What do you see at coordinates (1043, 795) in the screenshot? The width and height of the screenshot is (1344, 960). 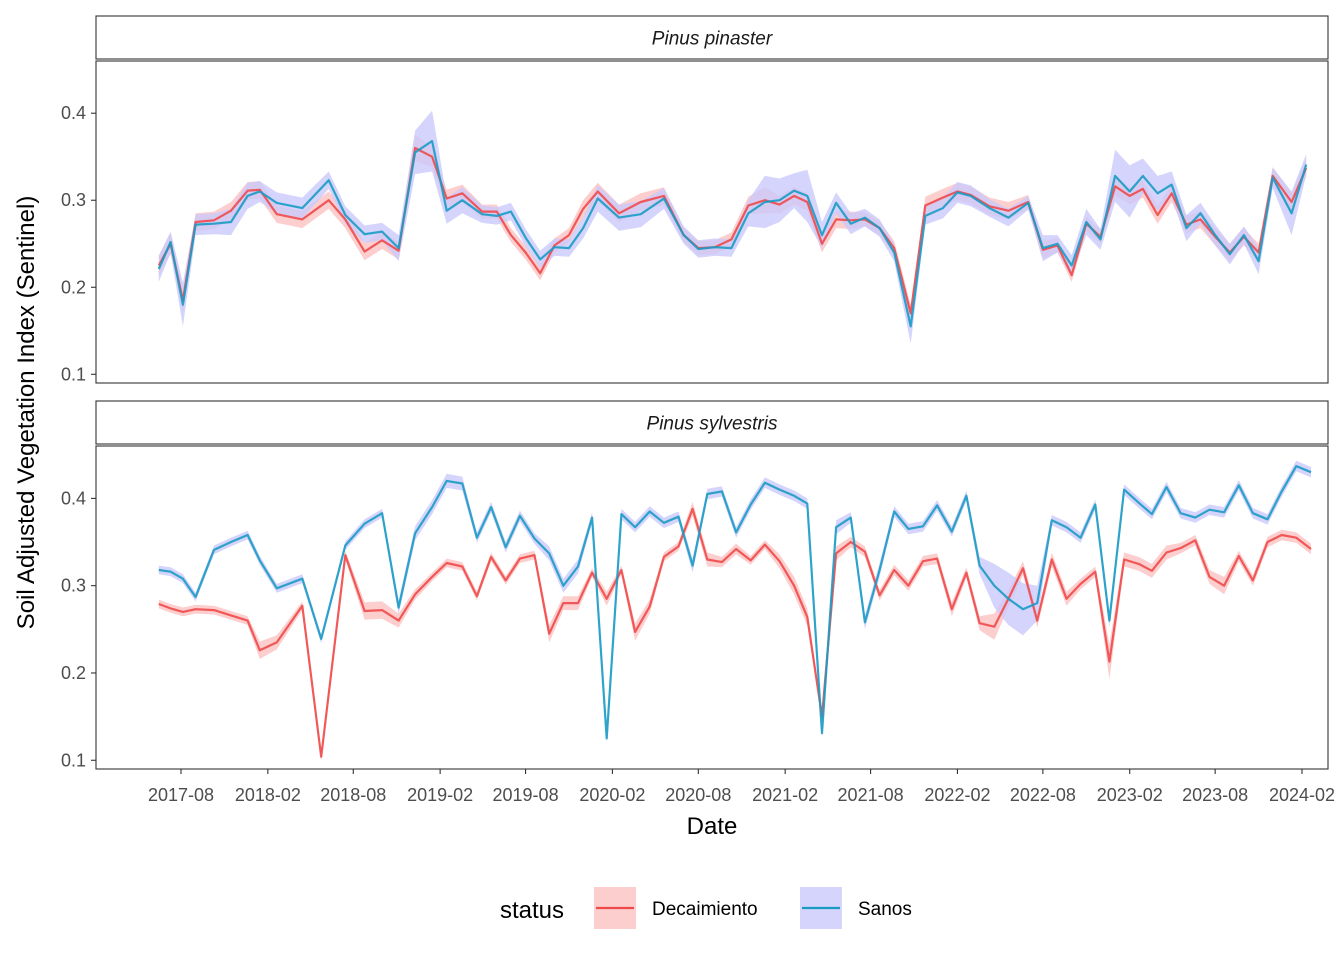 I see `x-tick-label: 2022-08` at bounding box center [1043, 795].